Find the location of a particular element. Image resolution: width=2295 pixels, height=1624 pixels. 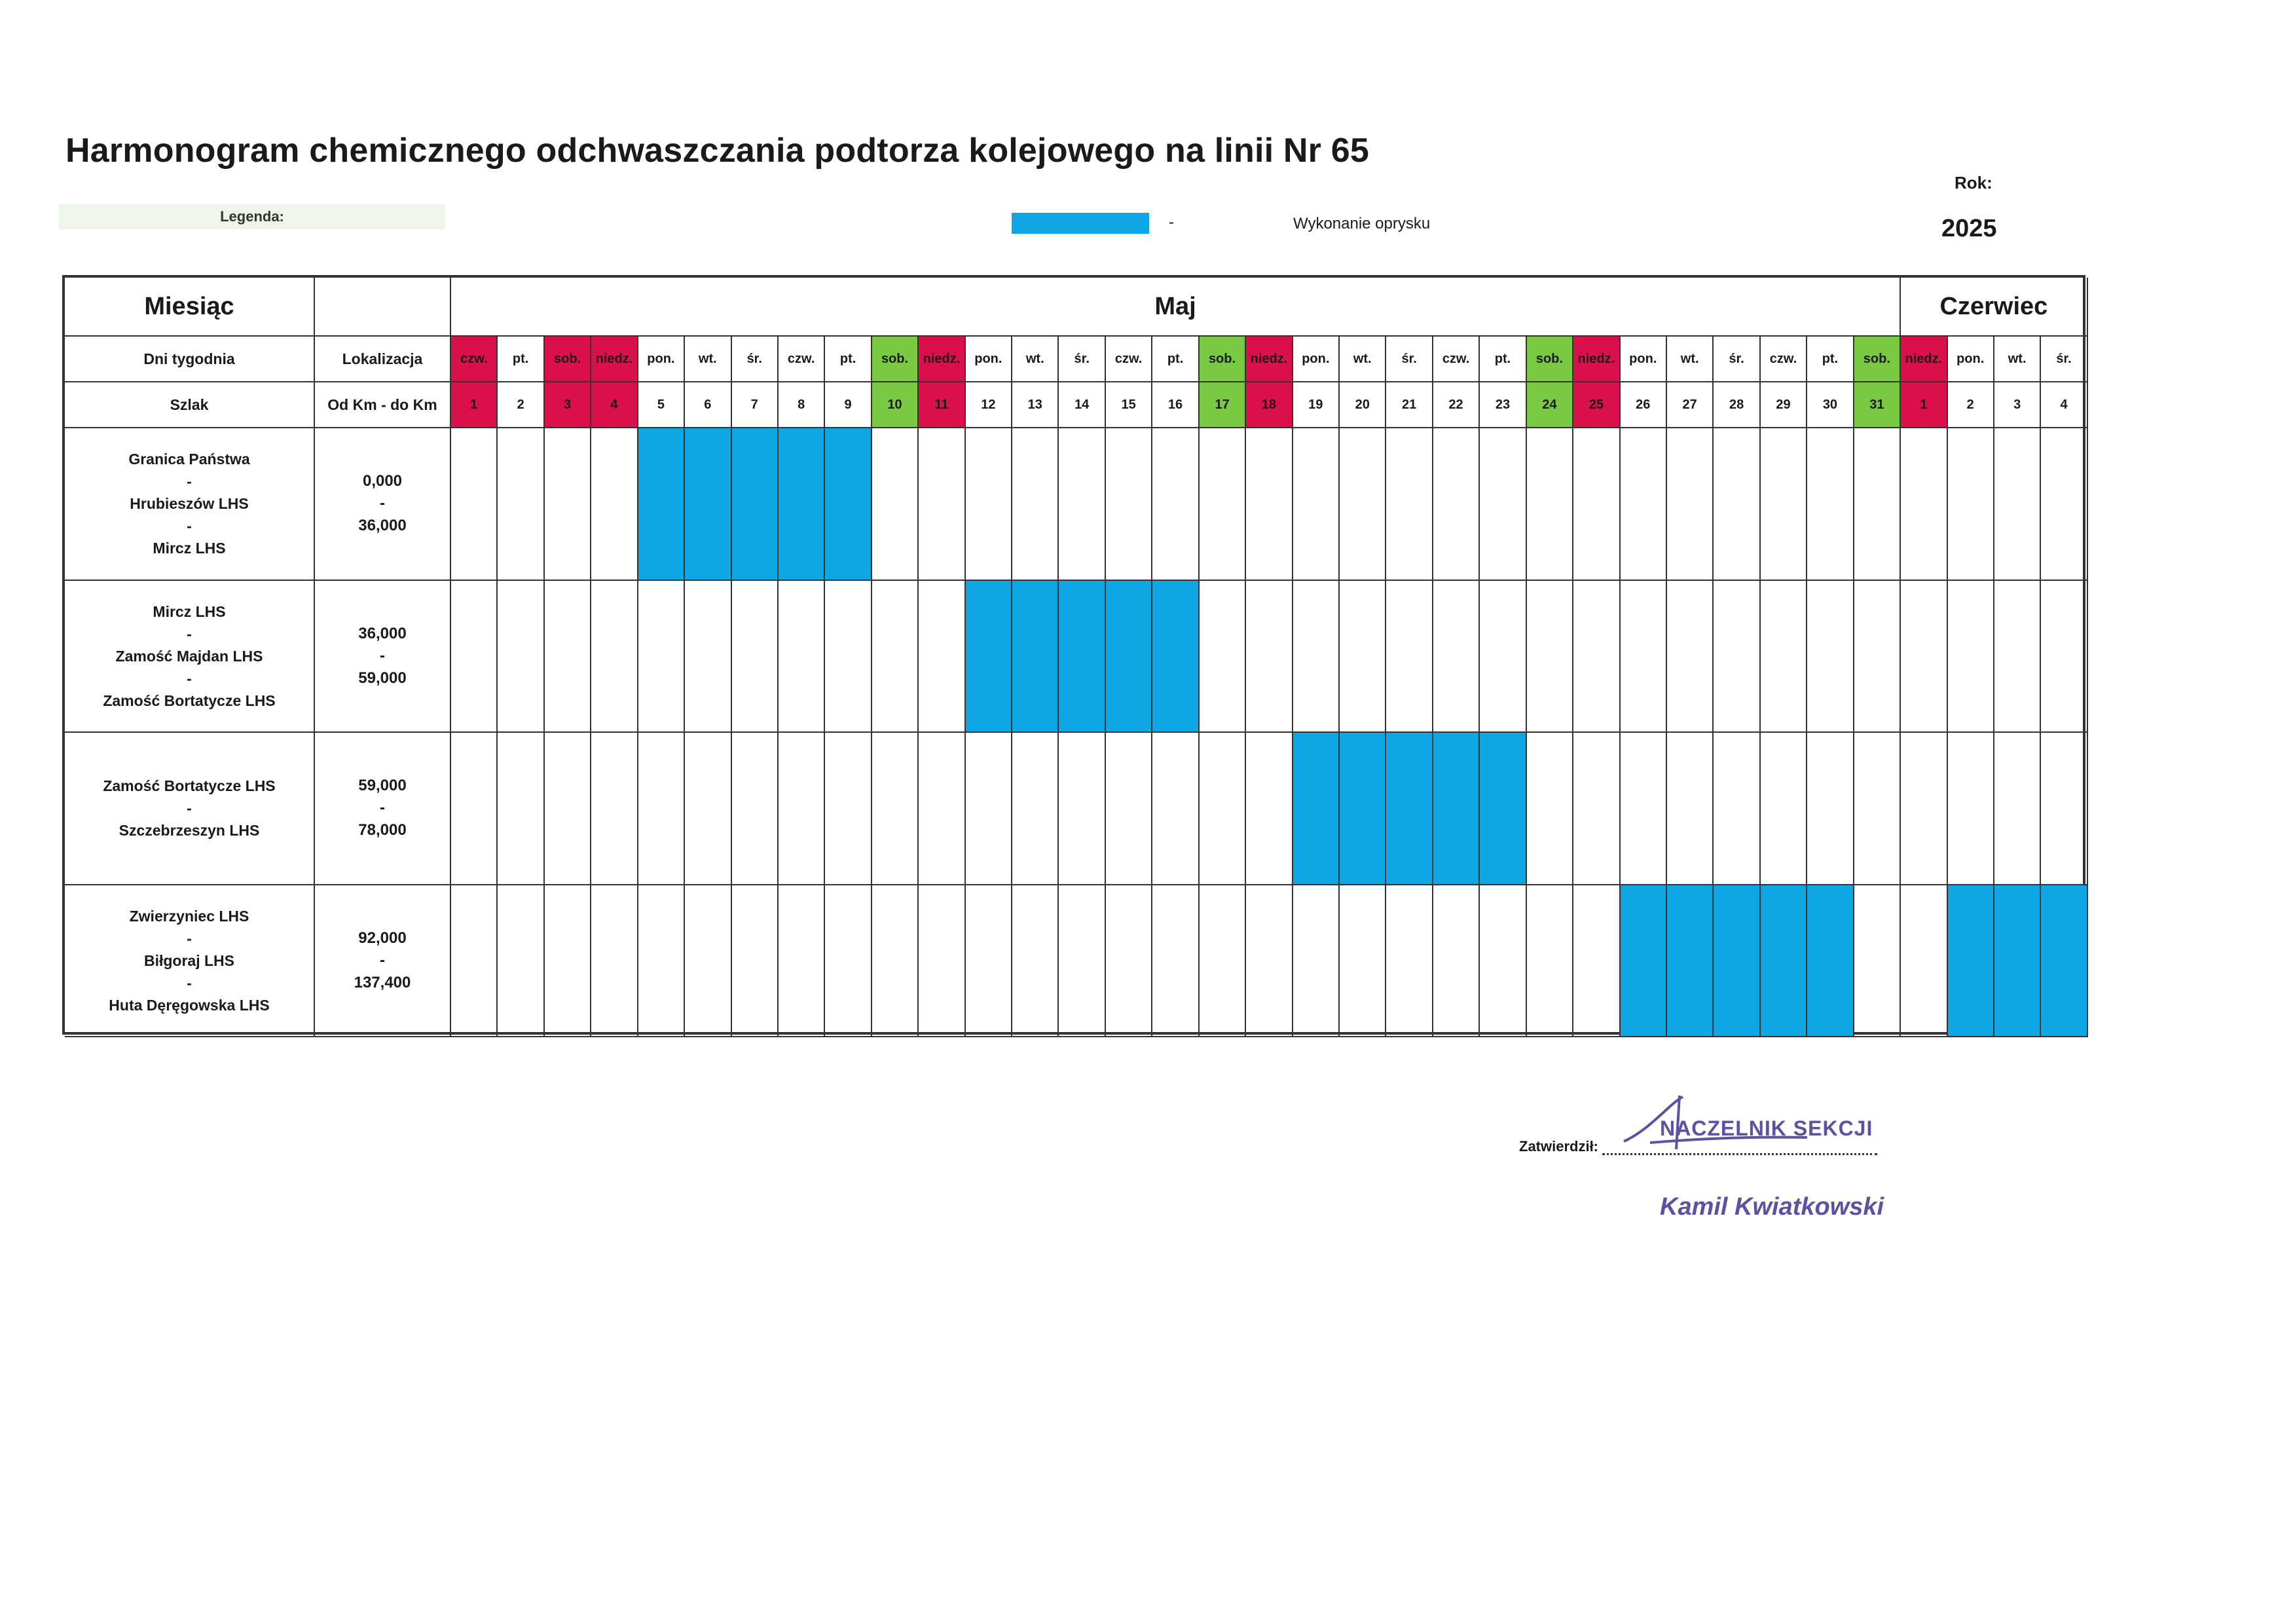

approval-line: Zatwierdził: is located at coordinates (1698, 1146).